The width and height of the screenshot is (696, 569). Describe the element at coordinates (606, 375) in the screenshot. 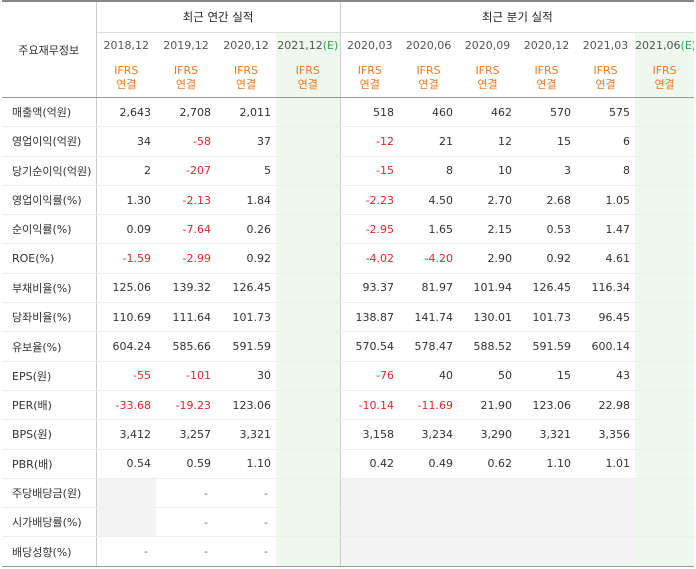

I see `table-cell: 43` at that location.